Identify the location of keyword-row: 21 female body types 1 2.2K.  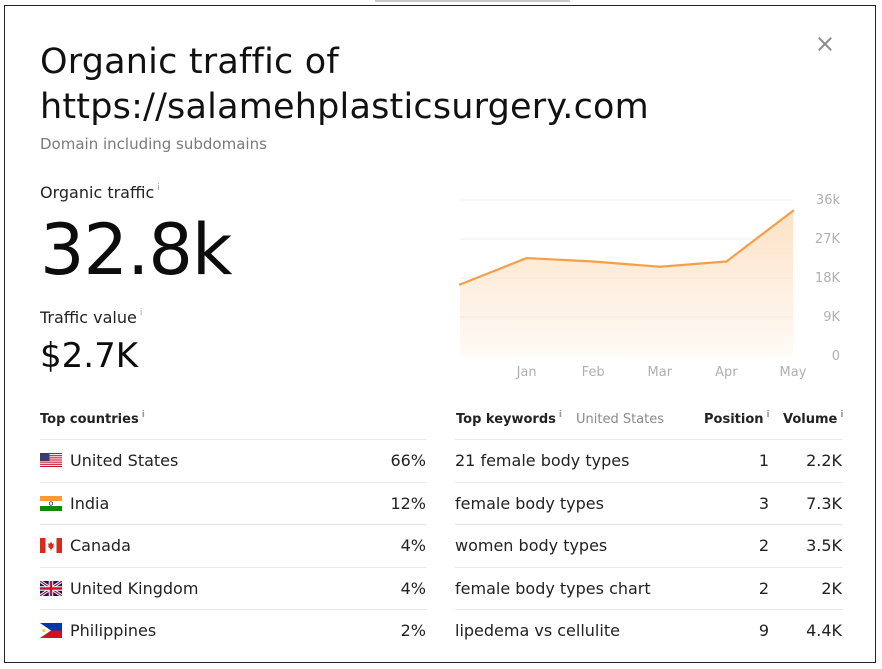
(648, 460).